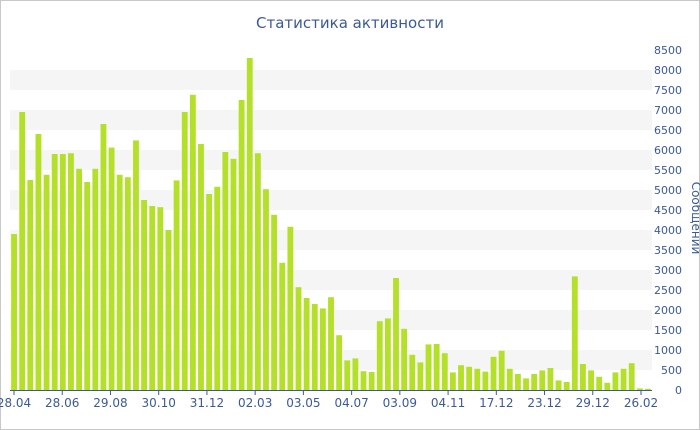 This screenshot has height=430, width=700. What do you see at coordinates (668, 70) in the screenshot?
I see `y-tick-label: 8000` at bounding box center [668, 70].